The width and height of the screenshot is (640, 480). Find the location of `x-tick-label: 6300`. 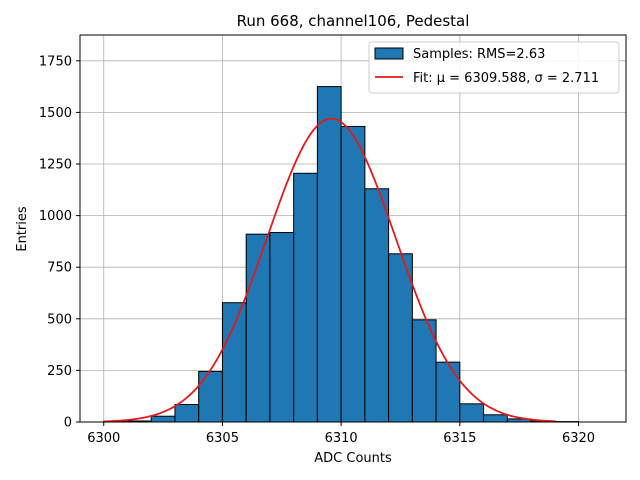

x-tick-label: 6300 is located at coordinates (103, 438).